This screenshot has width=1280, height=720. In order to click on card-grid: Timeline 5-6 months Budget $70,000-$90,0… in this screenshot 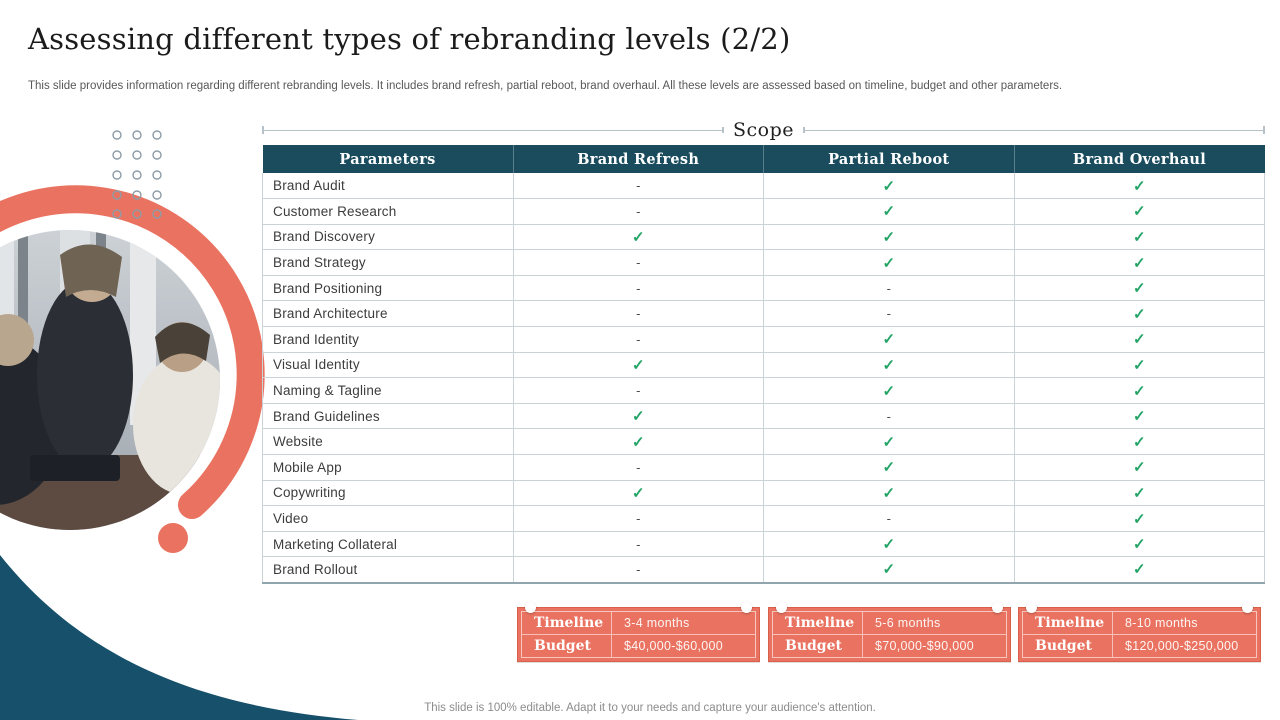, I will do `click(889, 634)`.